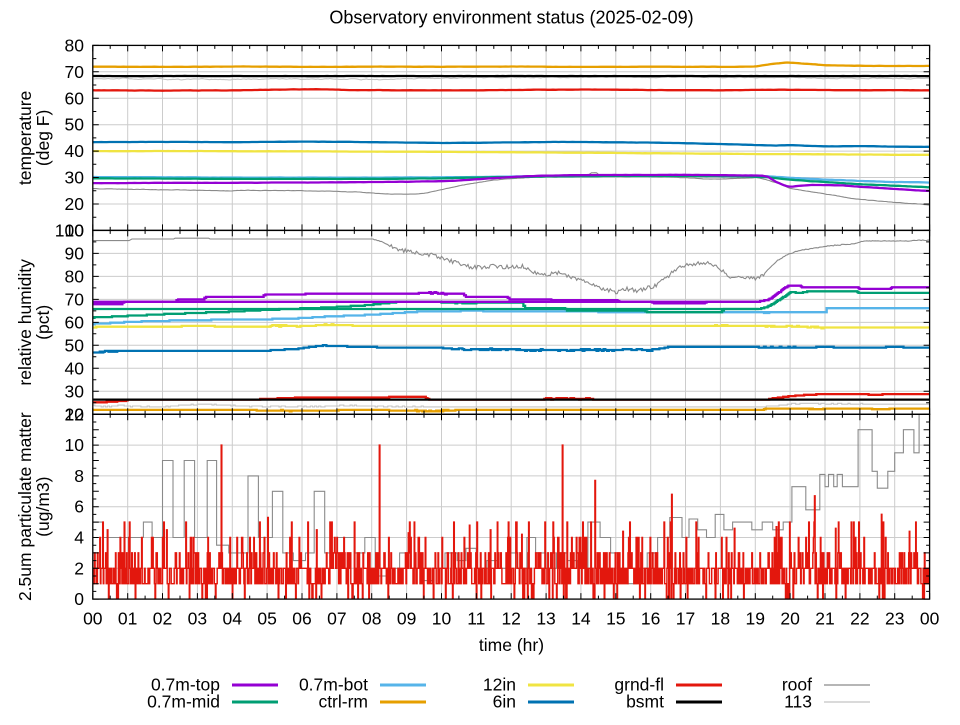 This screenshot has width=960, height=725. Describe the element at coordinates (79, 507) in the screenshot. I see `svg-text: 6` at that location.